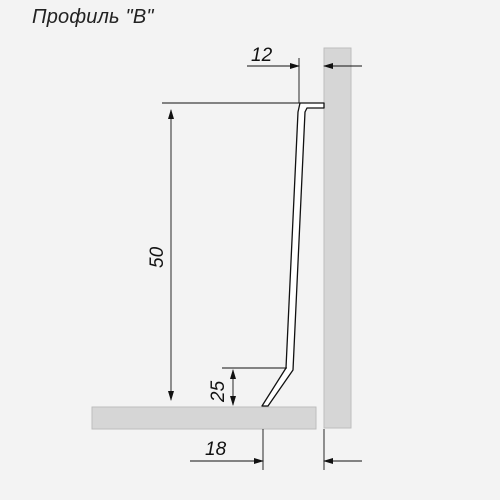 The width and height of the screenshot is (500, 500). What do you see at coordinates (216, 449) in the screenshot?
I see `foot-offset-label: 18` at bounding box center [216, 449].